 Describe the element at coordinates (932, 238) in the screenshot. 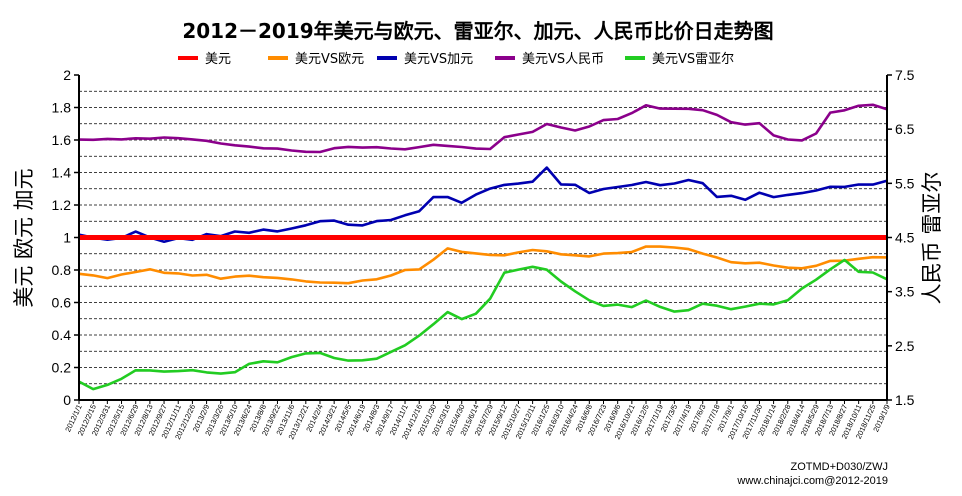

I see `right-axis-title: 人民币 雷亚尔` at that location.